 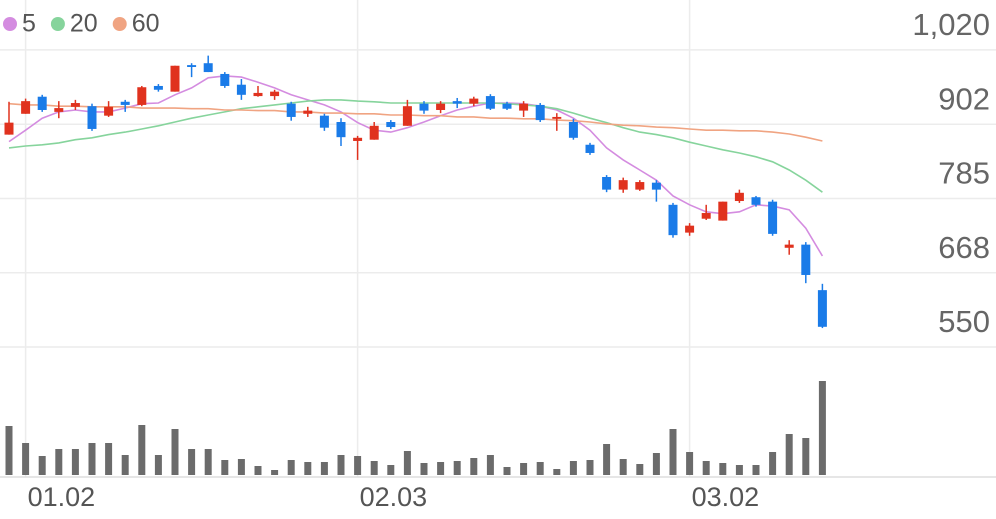 What do you see at coordinates (84, 24) in the screenshot?
I see `legend-label: 20` at bounding box center [84, 24].